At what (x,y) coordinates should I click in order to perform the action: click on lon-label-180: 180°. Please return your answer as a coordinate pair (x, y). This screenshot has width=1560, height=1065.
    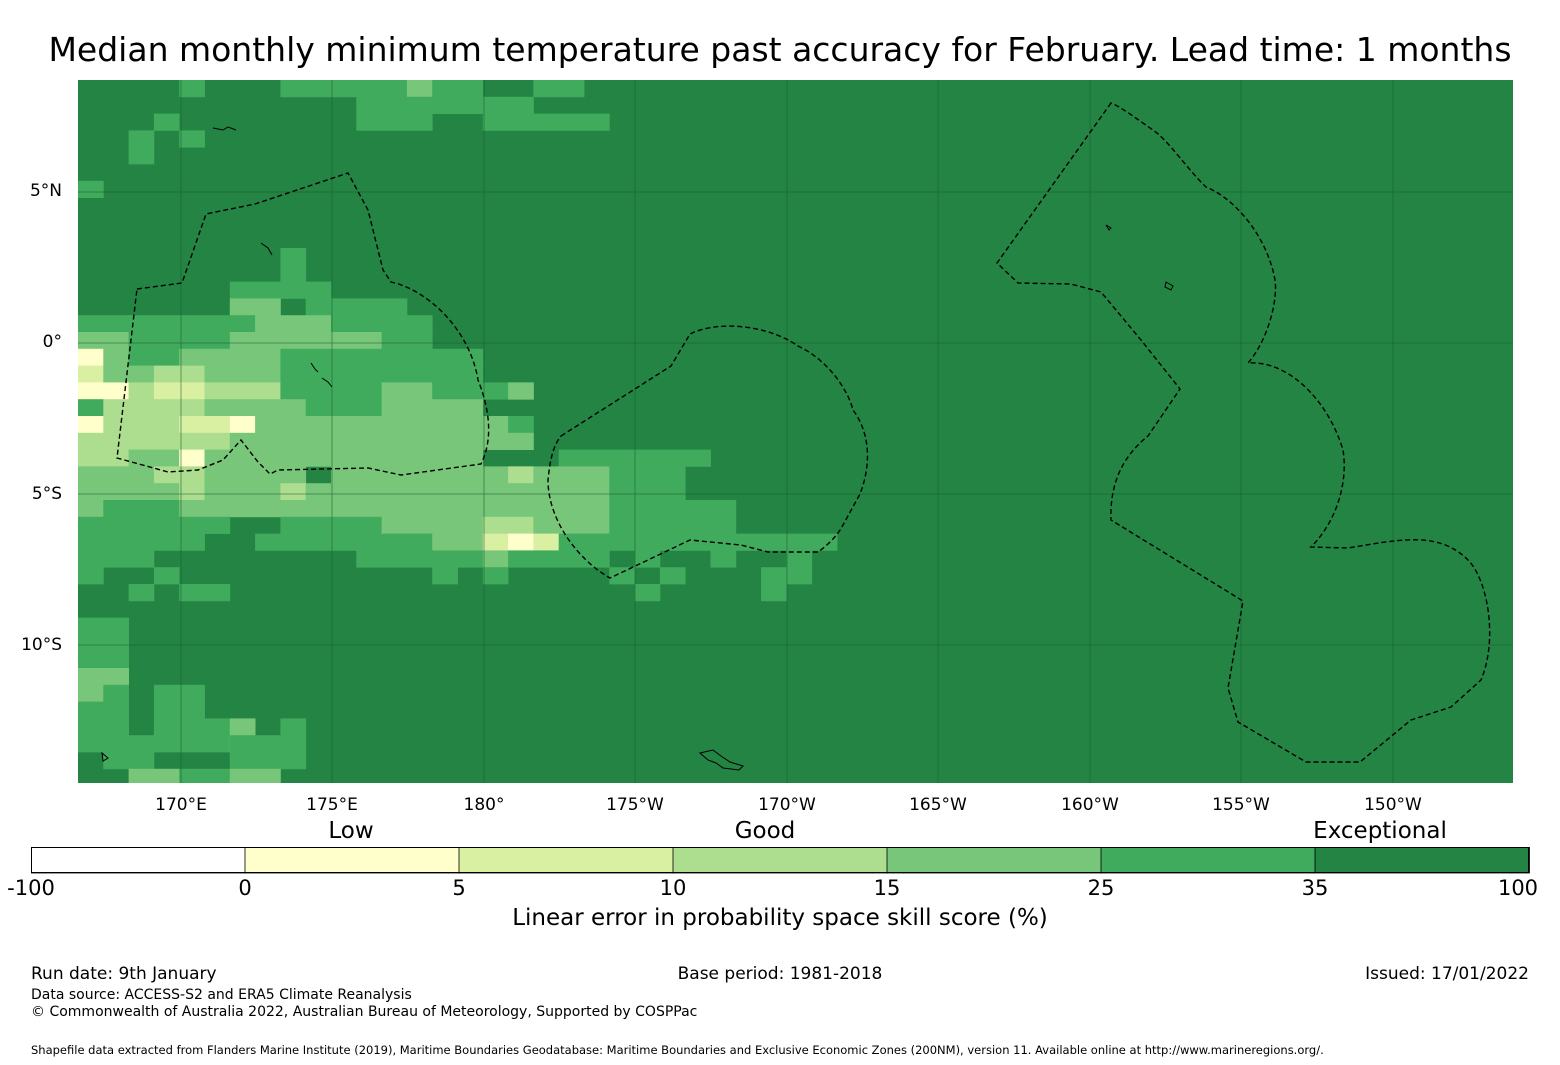
    Looking at the image, I should click on (484, 805).